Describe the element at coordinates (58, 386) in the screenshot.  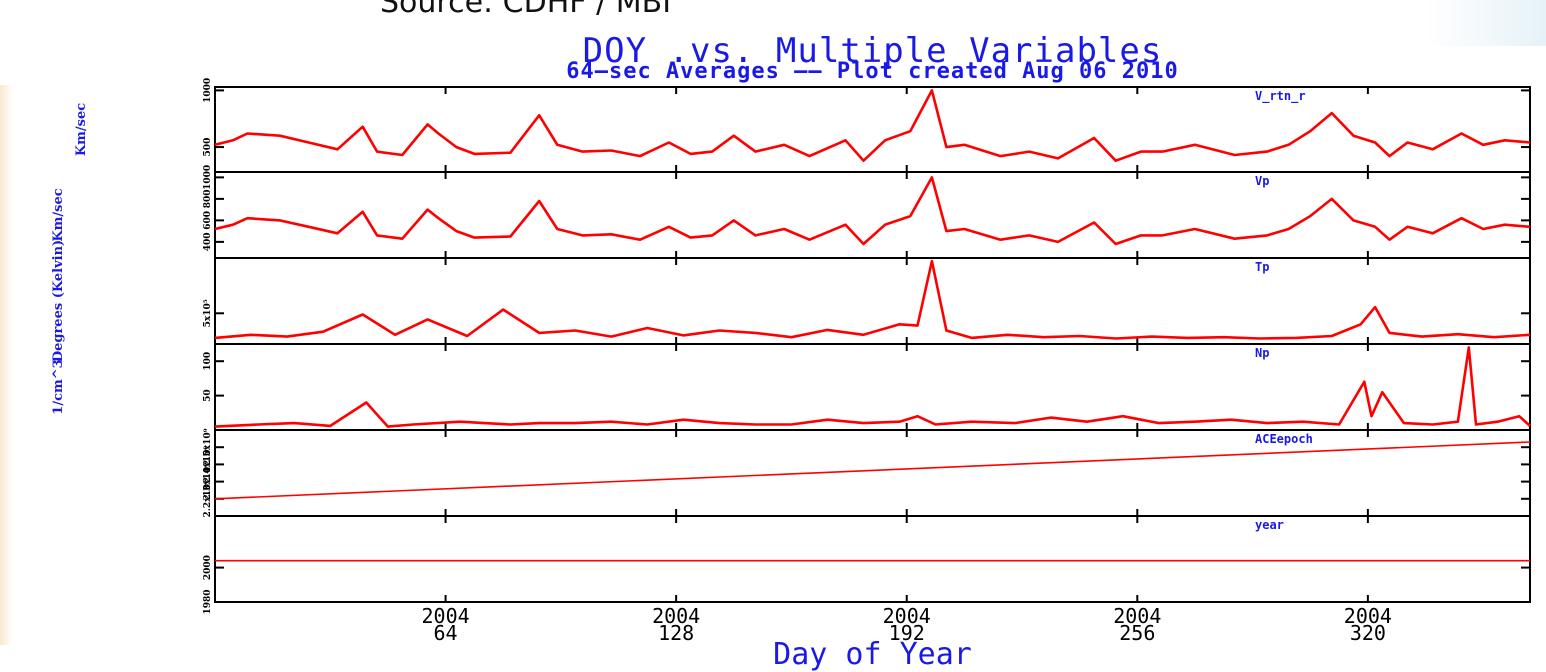
I see `y-axis-label: 1/cm^3` at that location.